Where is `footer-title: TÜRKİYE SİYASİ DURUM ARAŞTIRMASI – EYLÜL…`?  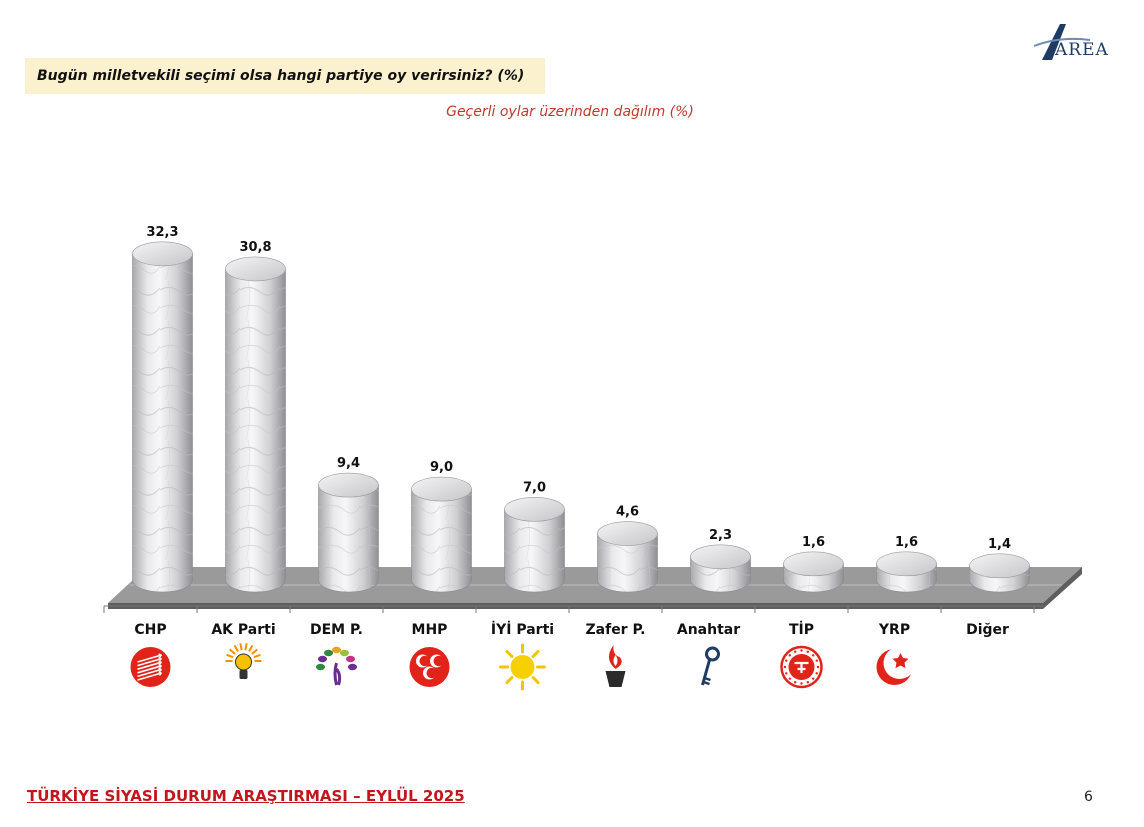
footer-title: TÜRKİYE SİYASİ DURUM ARAŞTIRMASI – EYLÜL… is located at coordinates (246, 796).